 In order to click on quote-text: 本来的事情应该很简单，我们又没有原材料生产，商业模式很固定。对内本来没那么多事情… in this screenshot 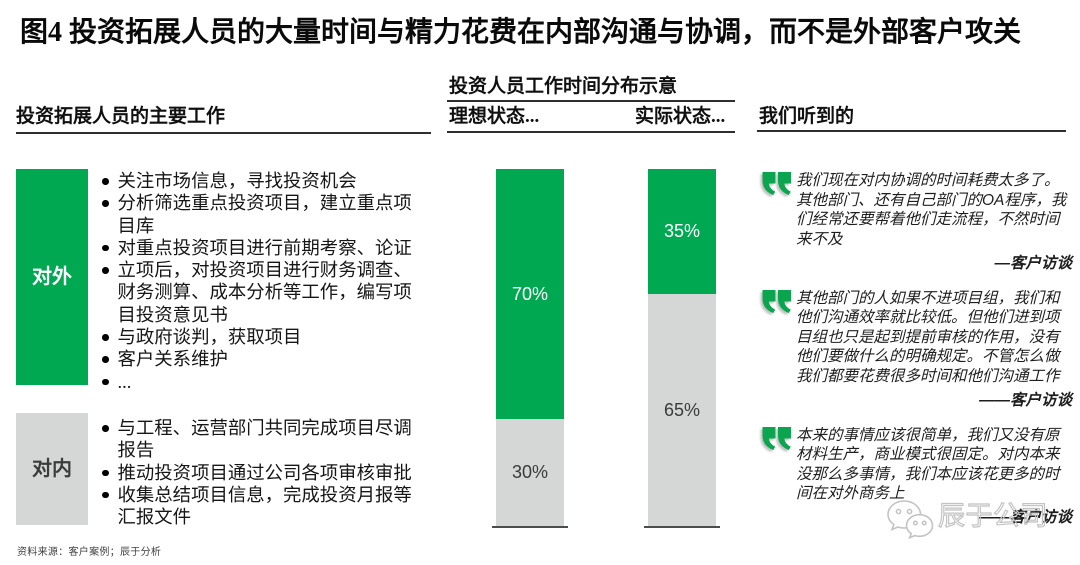, I will do `click(928, 464)`.